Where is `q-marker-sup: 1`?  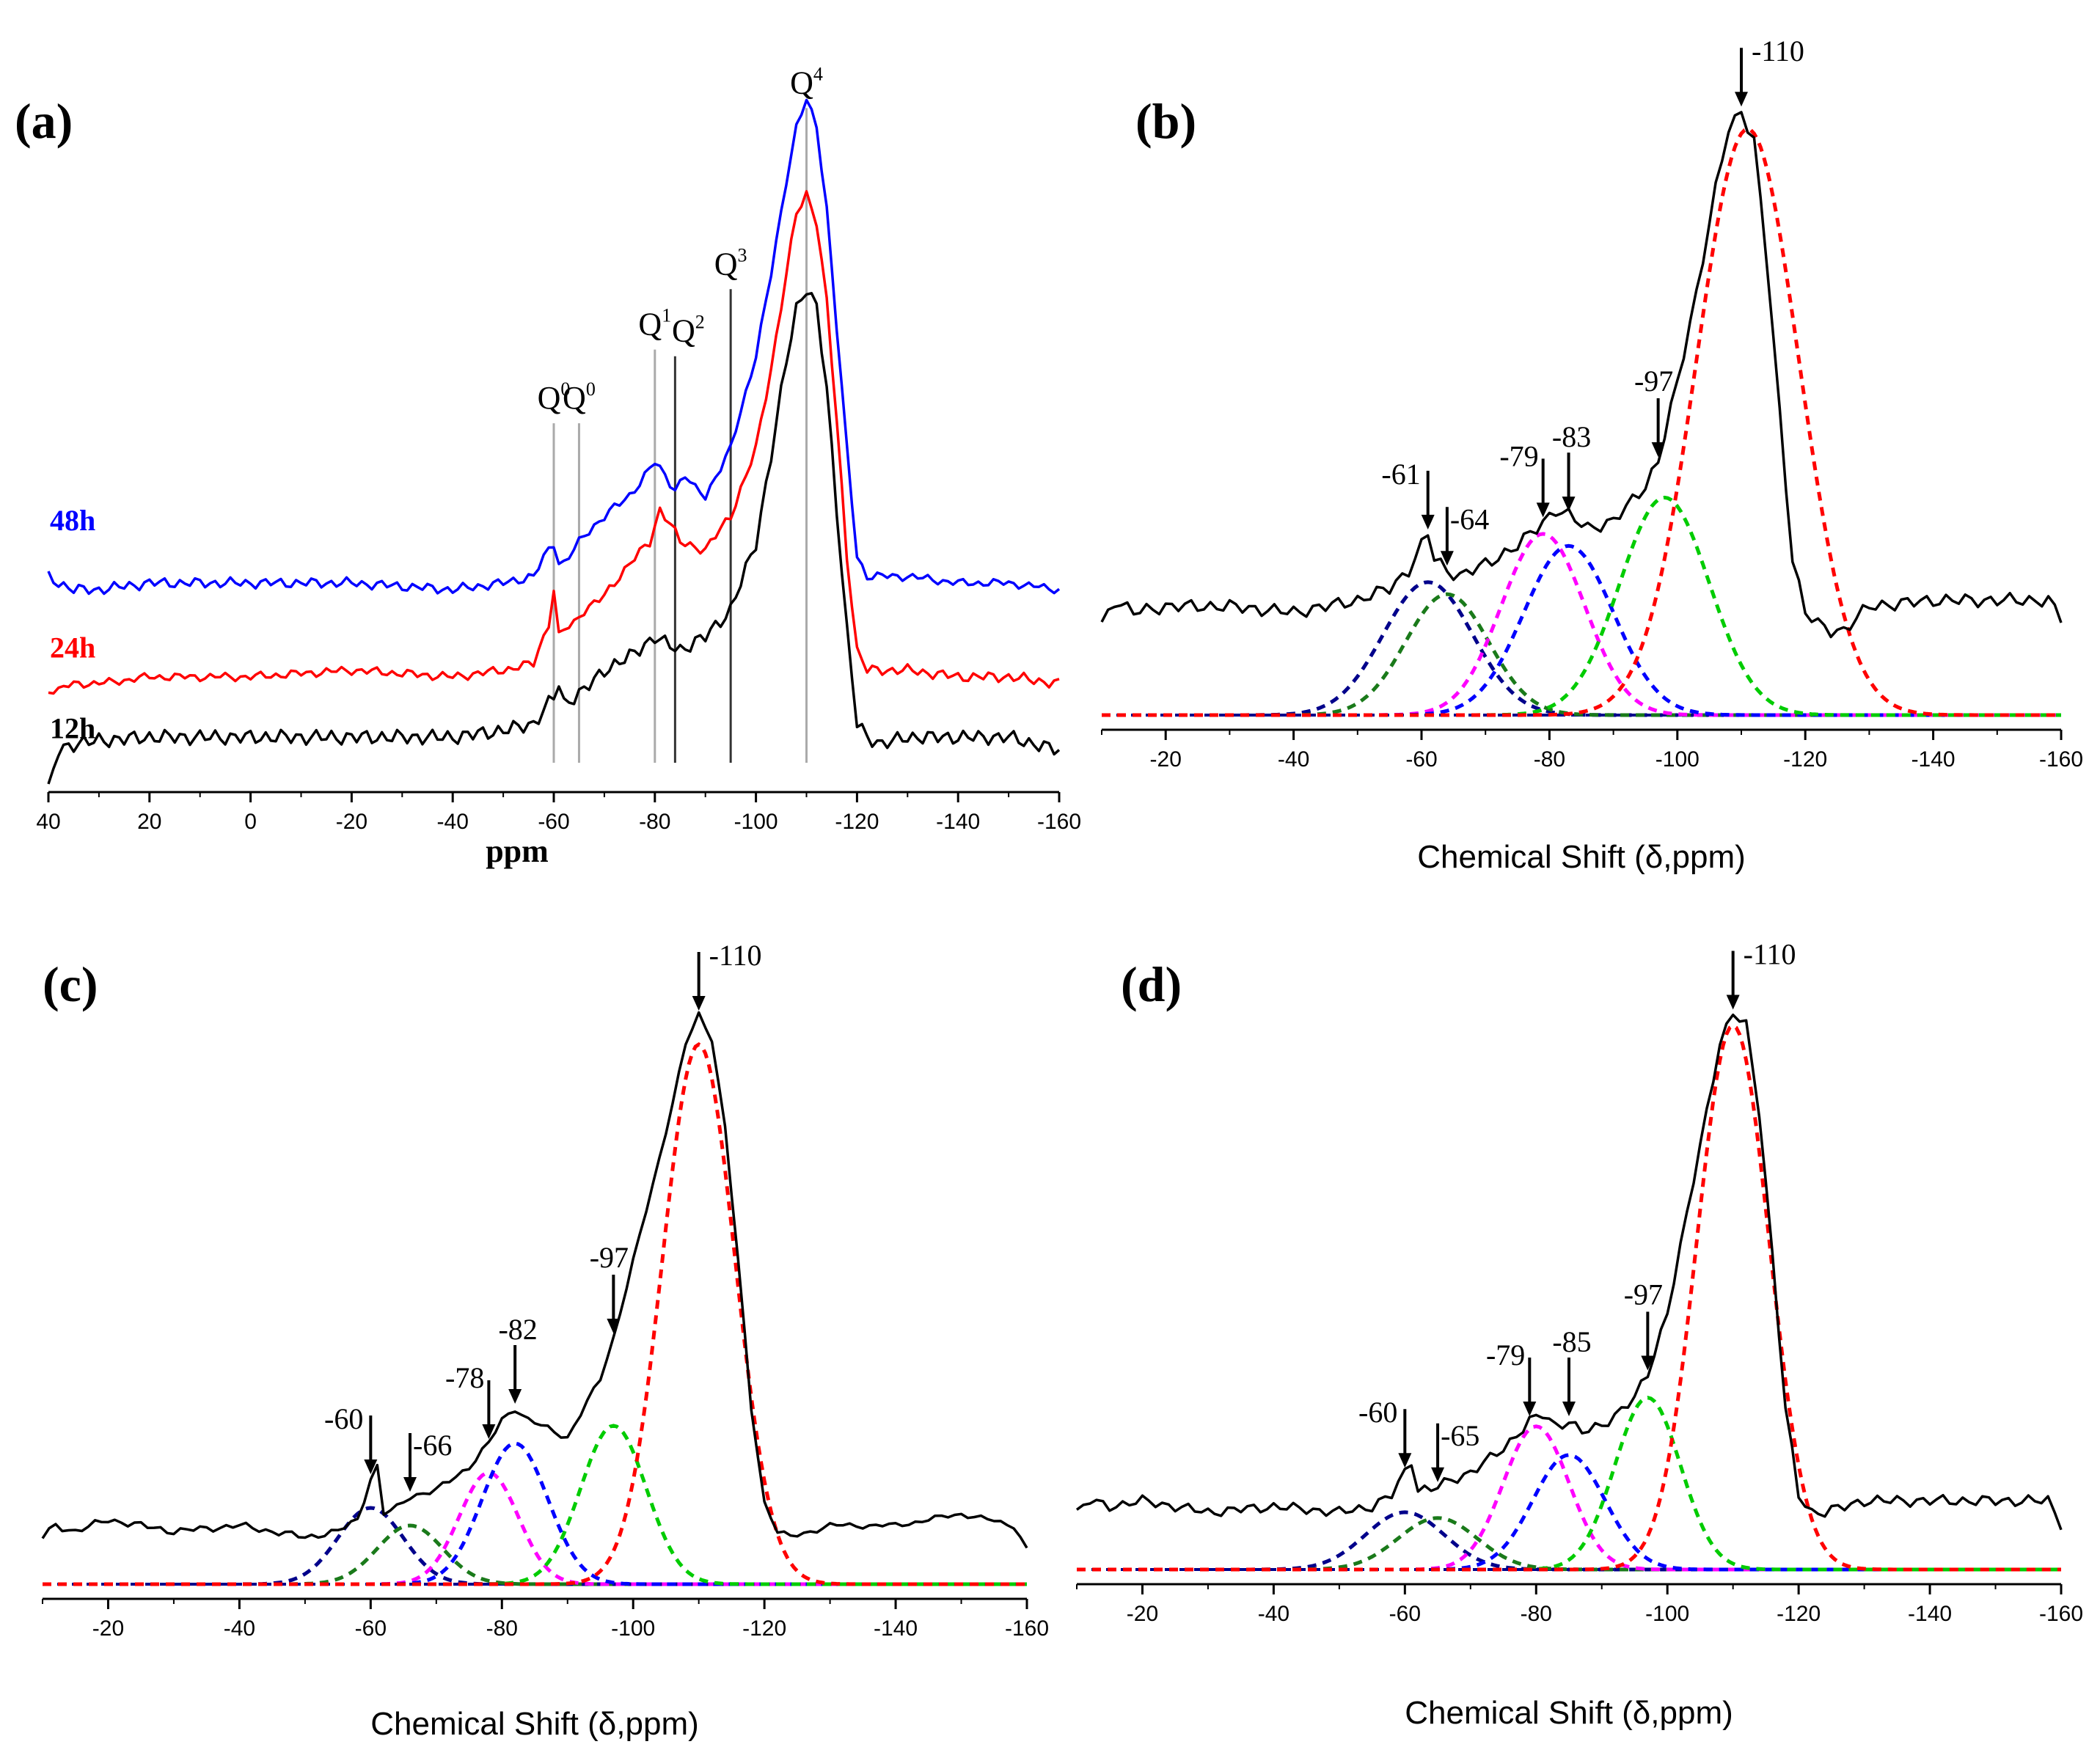 q-marker-sup: 1 is located at coordinates (666, 315).